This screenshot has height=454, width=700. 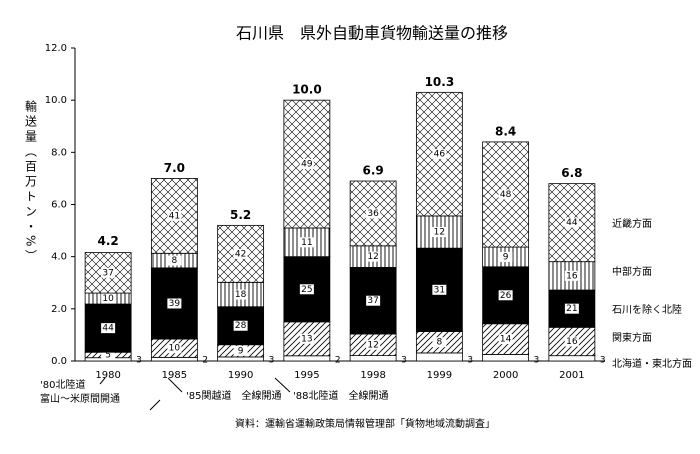 I want to click on data-label: 48, so click(x=506, y=195).